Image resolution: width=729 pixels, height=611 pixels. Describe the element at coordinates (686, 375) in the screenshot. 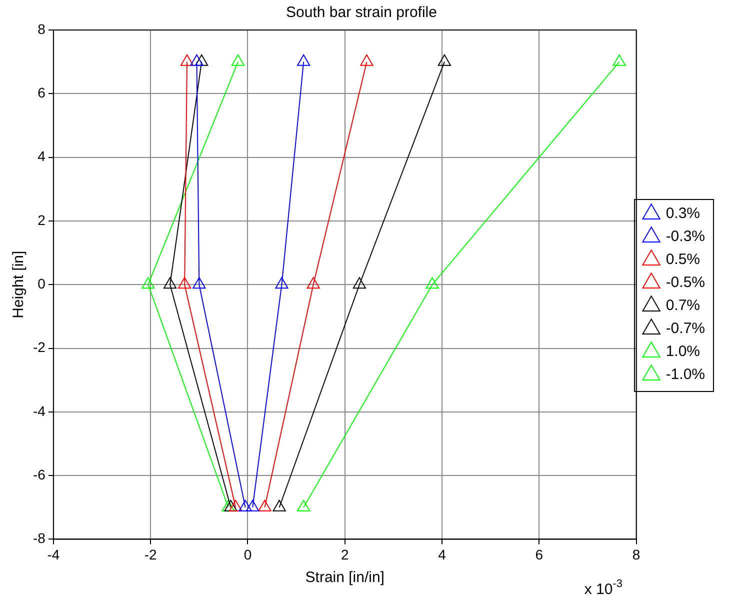

I see `legend-label: -1.0%` at that location.